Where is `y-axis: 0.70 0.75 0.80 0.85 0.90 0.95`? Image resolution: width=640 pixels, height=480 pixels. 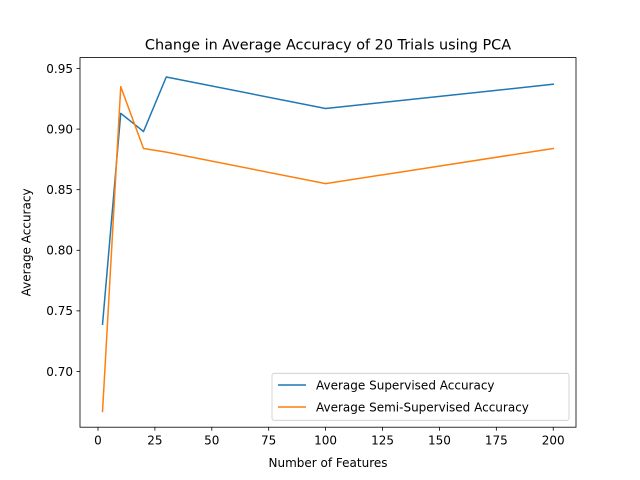 y-axis: 0.70 0.75 0.80 0.85 0.90 0.95 is located at coordinates (63, 220).